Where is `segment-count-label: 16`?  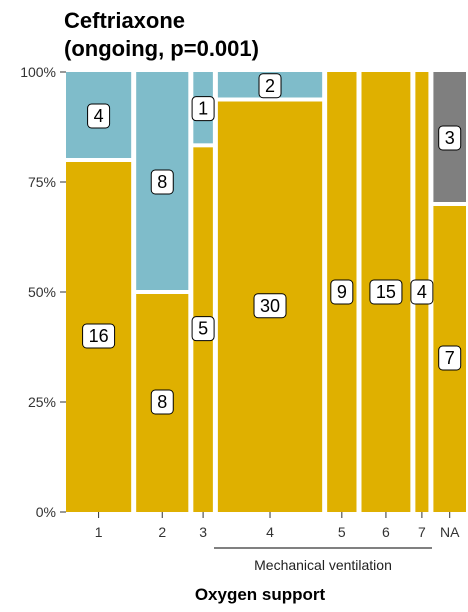
segment-count-label: 16 is located at coordinates (99, 336).